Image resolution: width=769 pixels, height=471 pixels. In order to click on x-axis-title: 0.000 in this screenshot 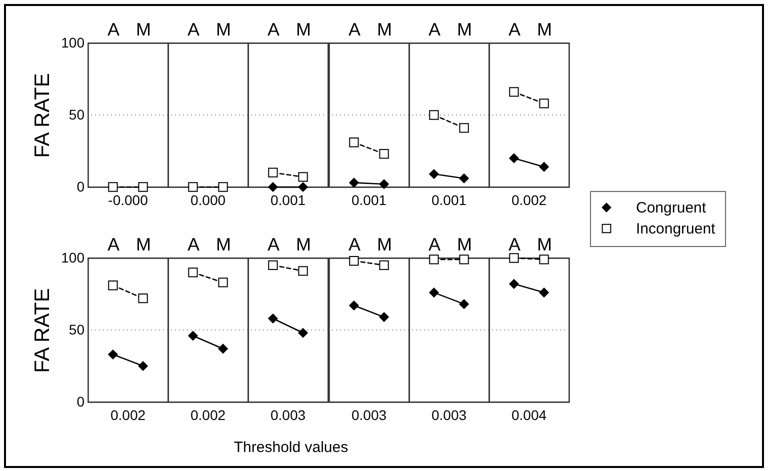, I will do `click(208, 200)`.